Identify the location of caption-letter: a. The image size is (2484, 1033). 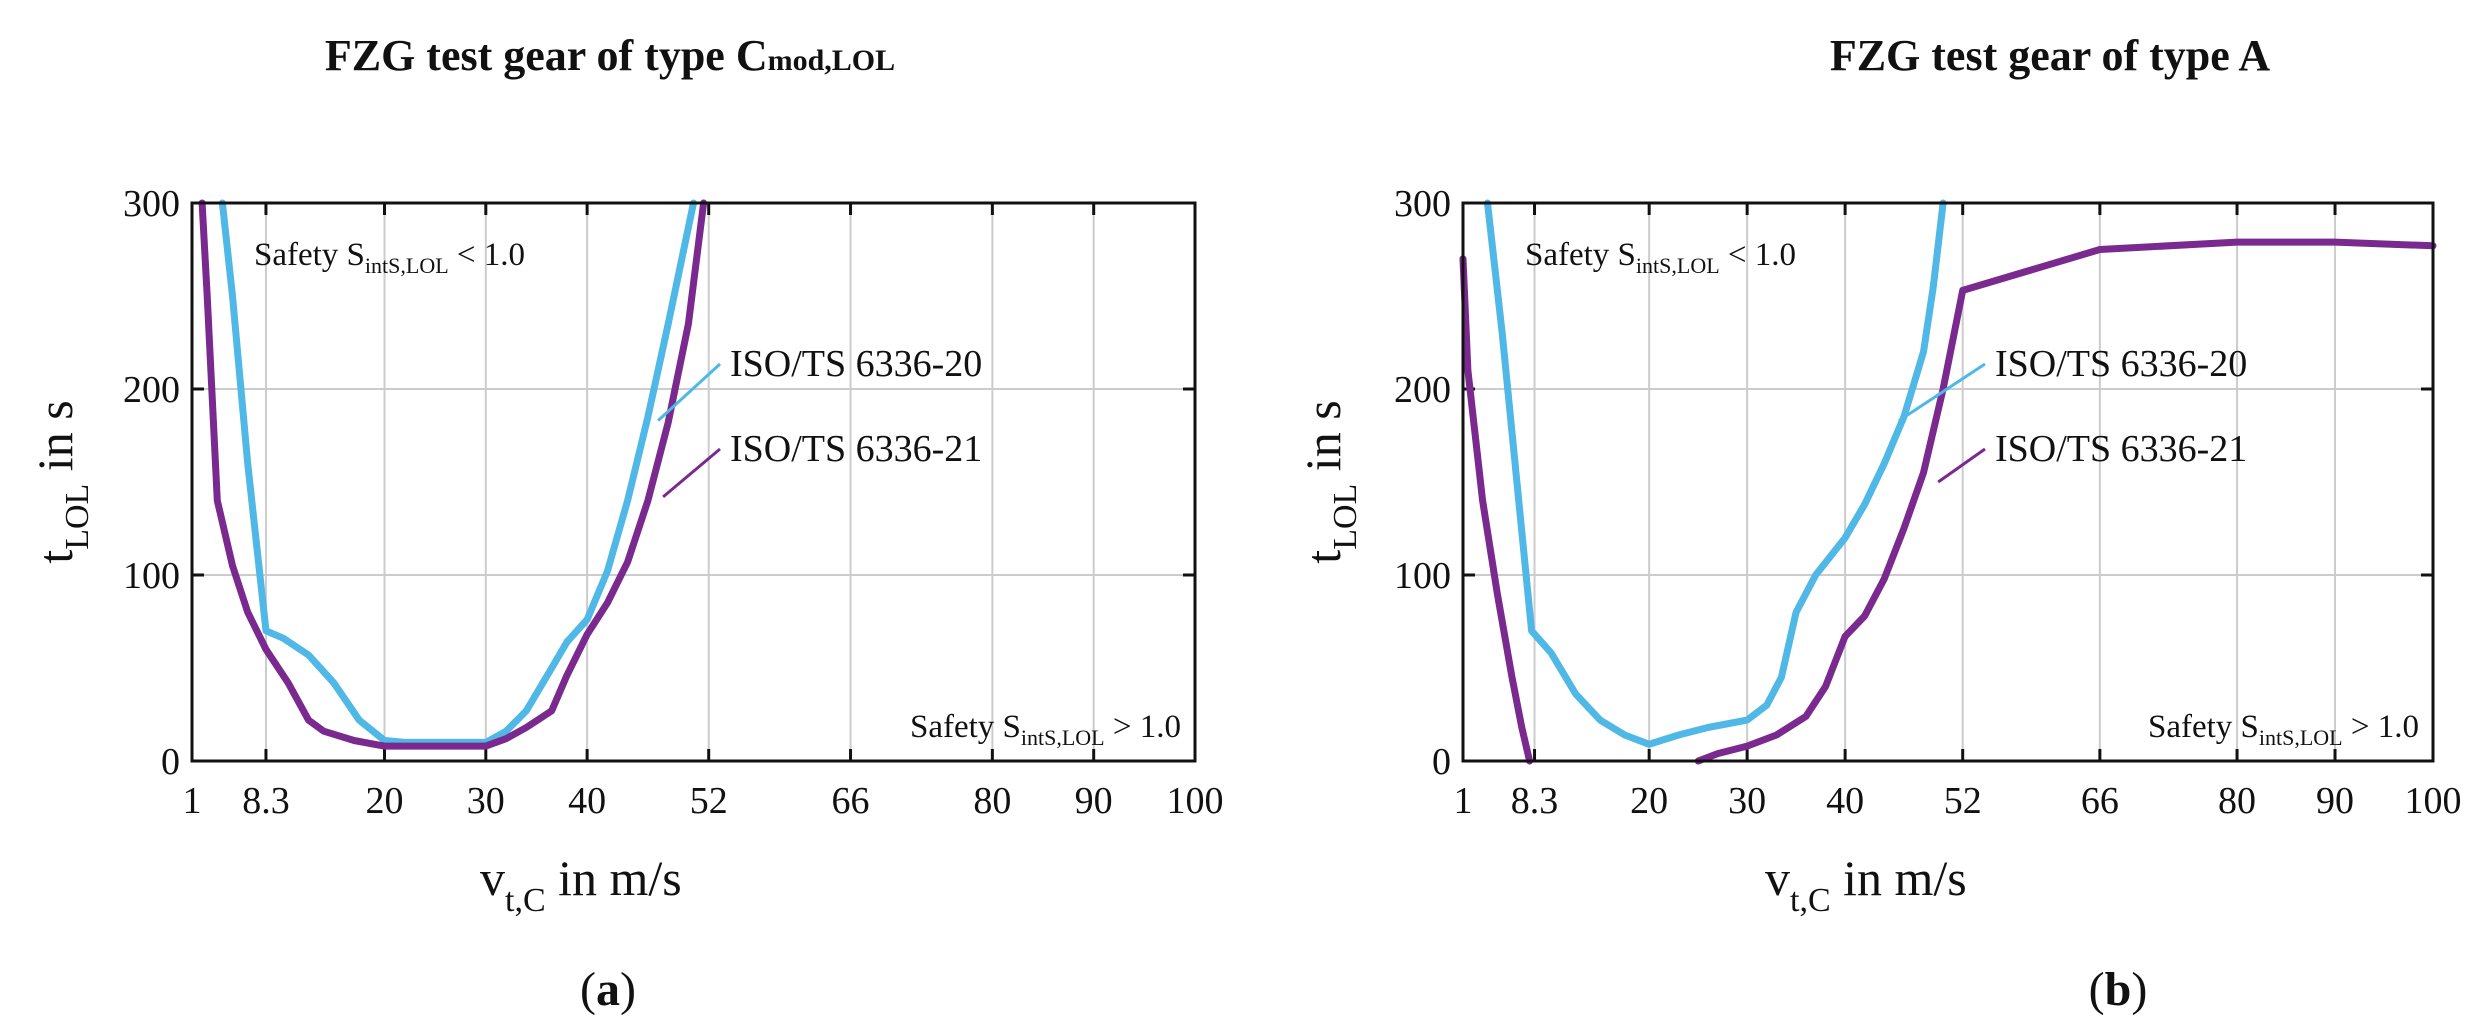
(608, 989).